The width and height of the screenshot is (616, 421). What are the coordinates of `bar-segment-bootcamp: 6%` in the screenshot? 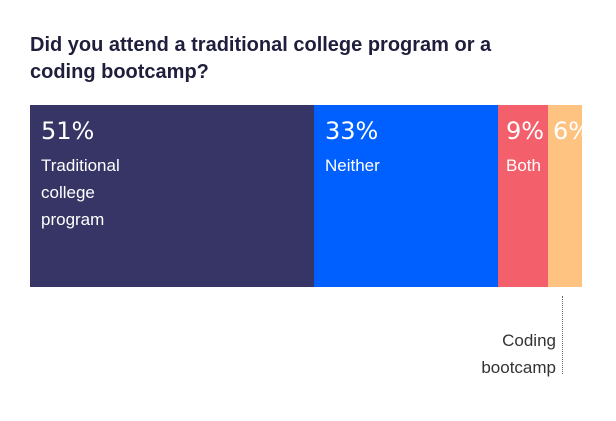 It's located at (565, 196).